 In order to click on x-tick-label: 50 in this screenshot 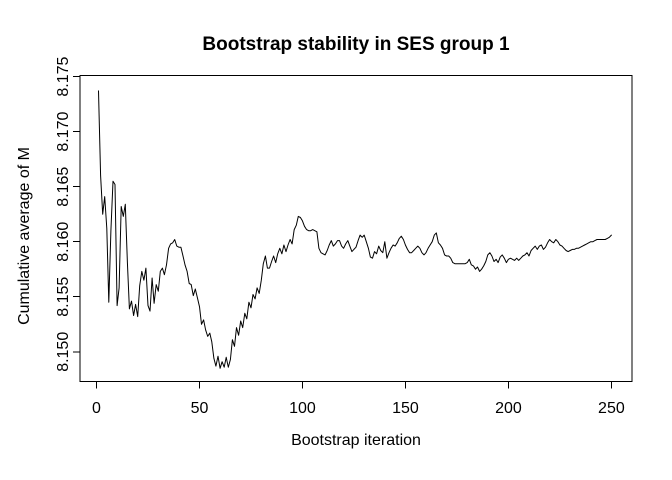, I will do `click(200, 408)`.